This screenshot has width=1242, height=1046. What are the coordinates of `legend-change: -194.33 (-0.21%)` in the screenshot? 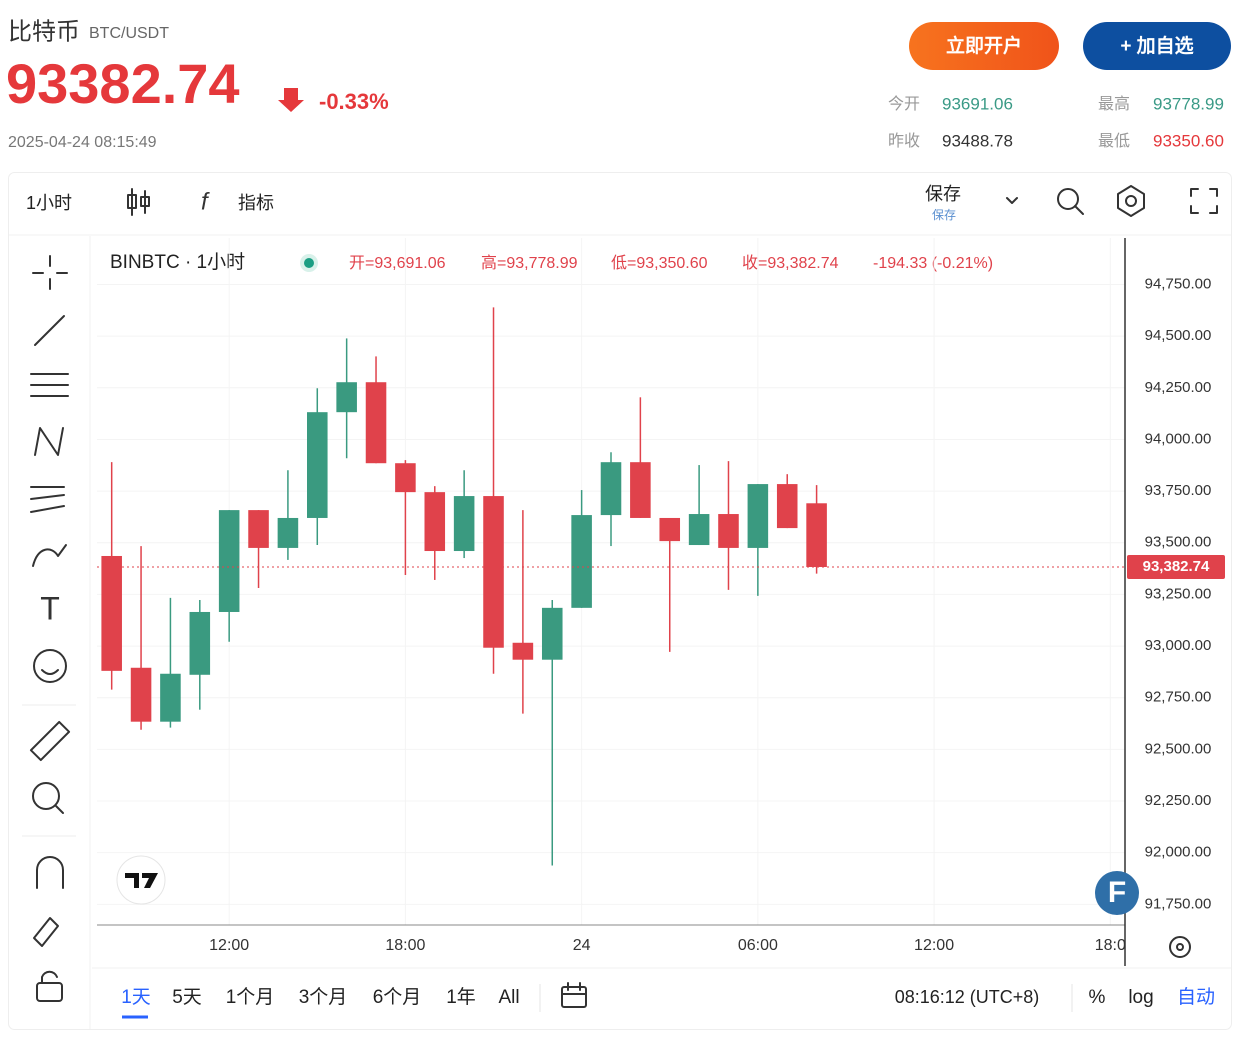 It's located at (933, 263).